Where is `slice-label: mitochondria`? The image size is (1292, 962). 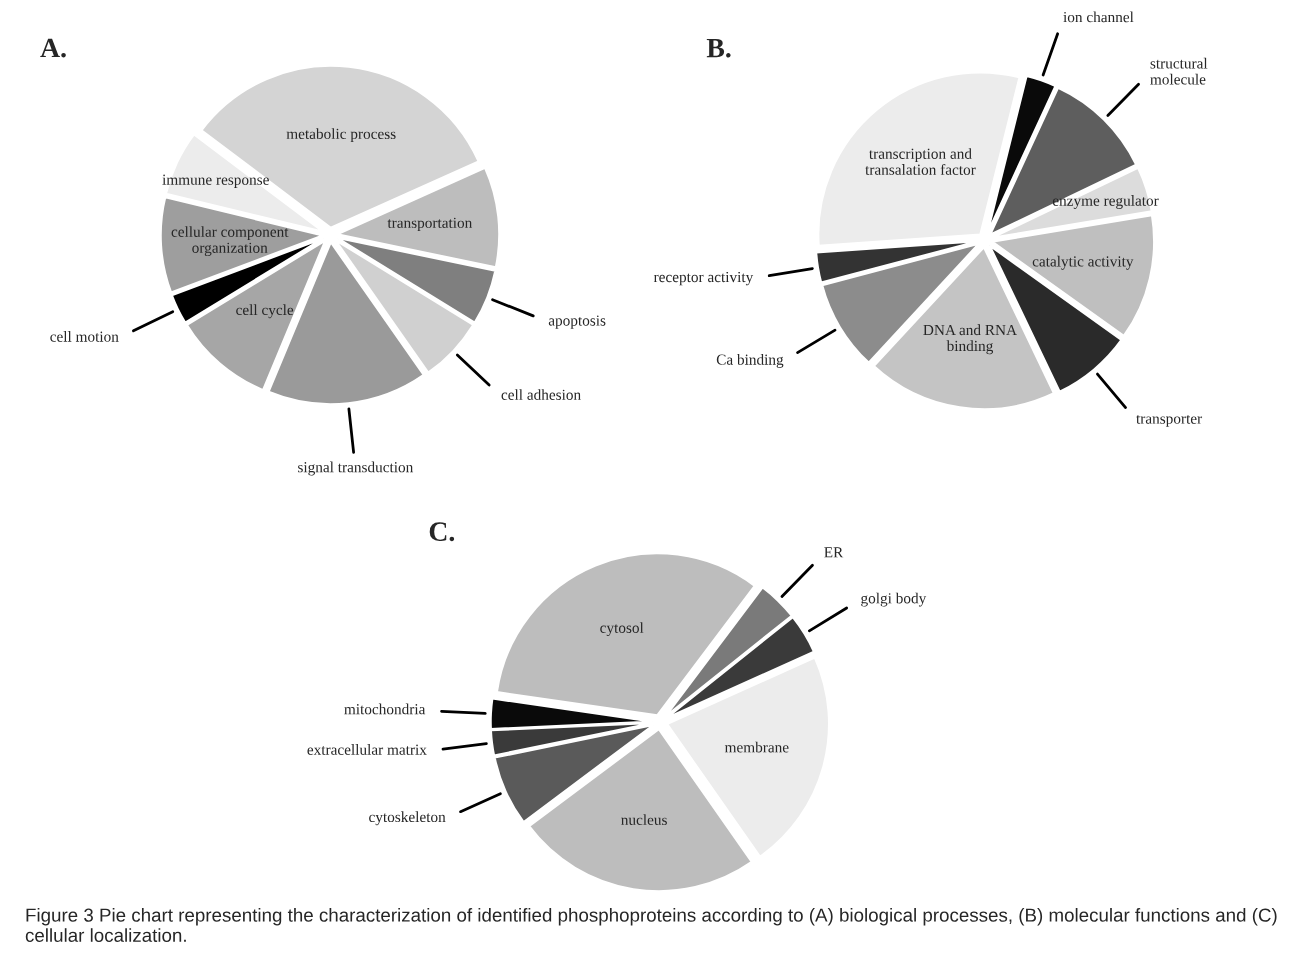 slice-label: mitochondria is located at coordinates (385, 709).